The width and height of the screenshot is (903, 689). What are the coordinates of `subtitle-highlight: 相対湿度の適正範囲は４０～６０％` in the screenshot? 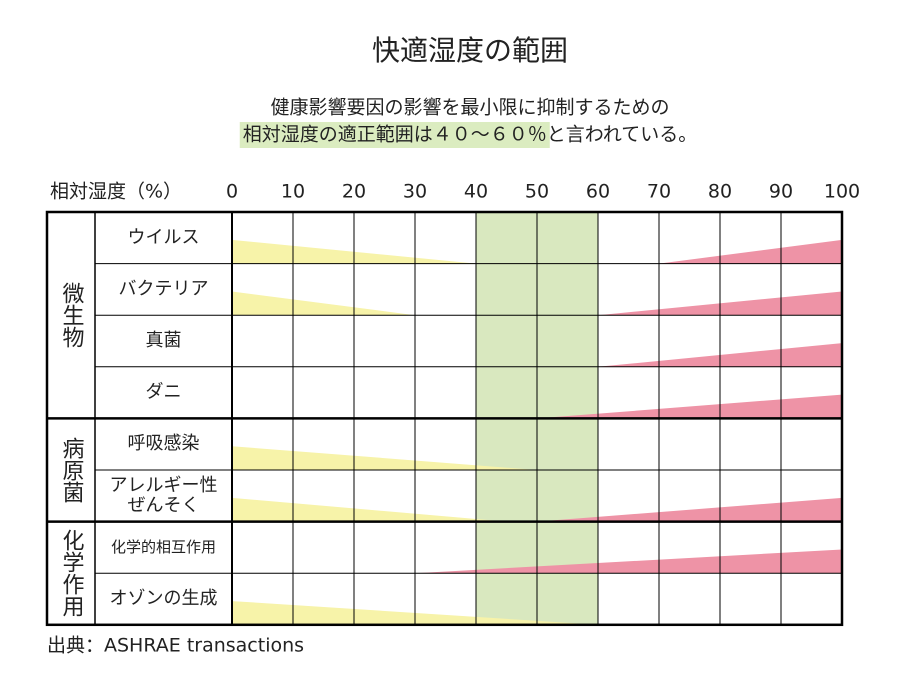 It's located at (395, 135).